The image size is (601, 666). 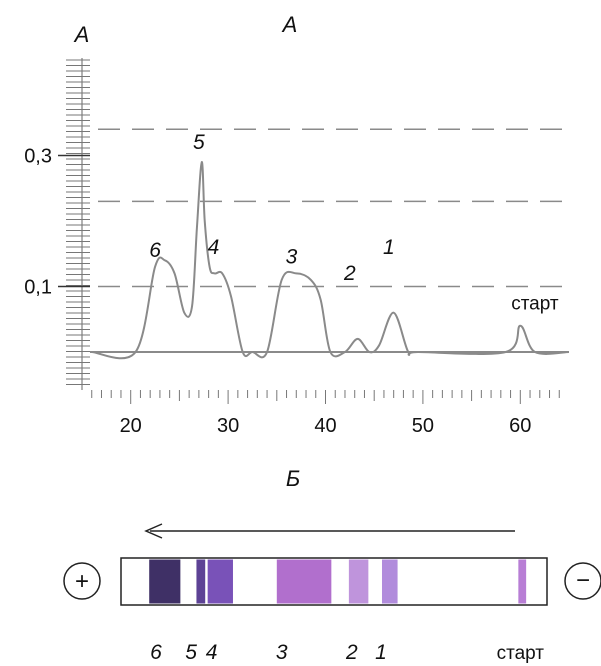 What do you see at coordinates (282, 652) in the screenshot?
I see `strip-label: 3` at bounding box center [282, 652].